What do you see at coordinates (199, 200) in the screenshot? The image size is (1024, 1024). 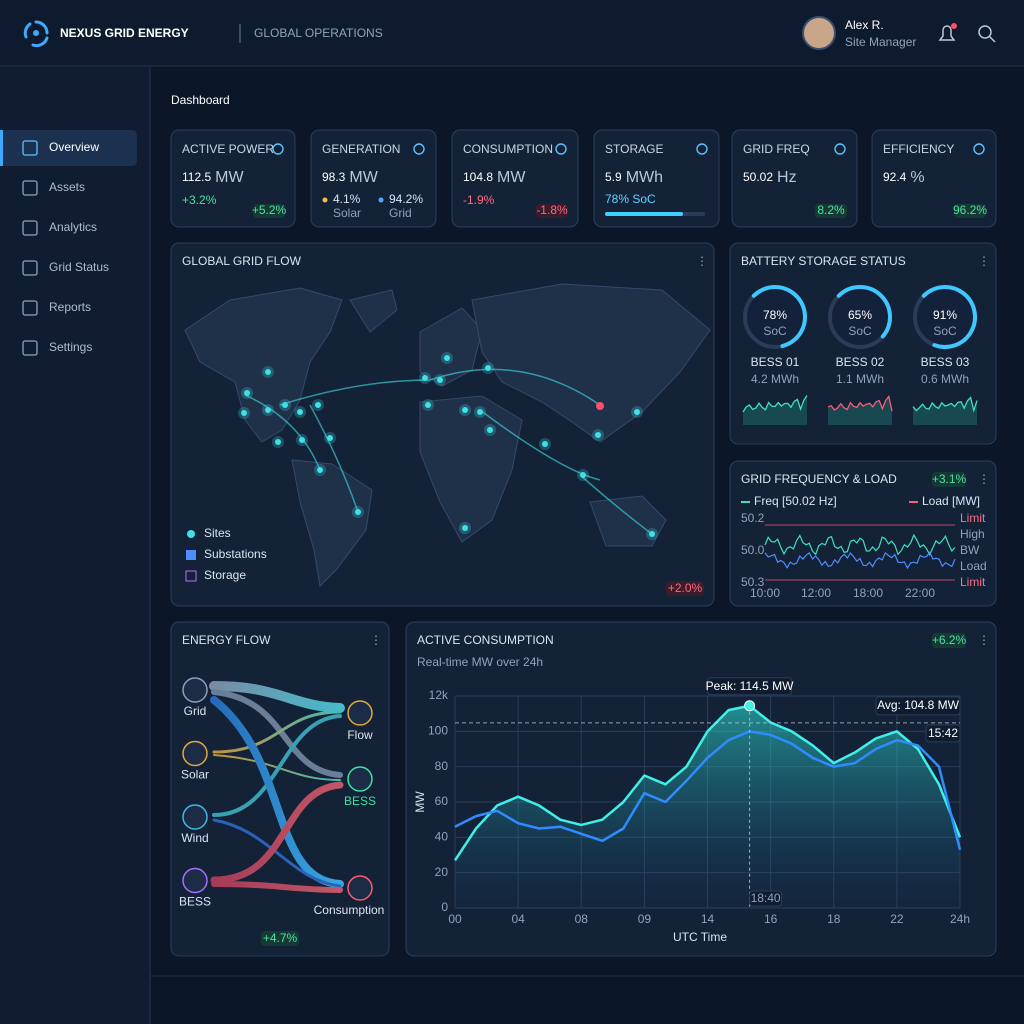 I see `kpi-change: +3.2%` at bounding box center [199, 200].